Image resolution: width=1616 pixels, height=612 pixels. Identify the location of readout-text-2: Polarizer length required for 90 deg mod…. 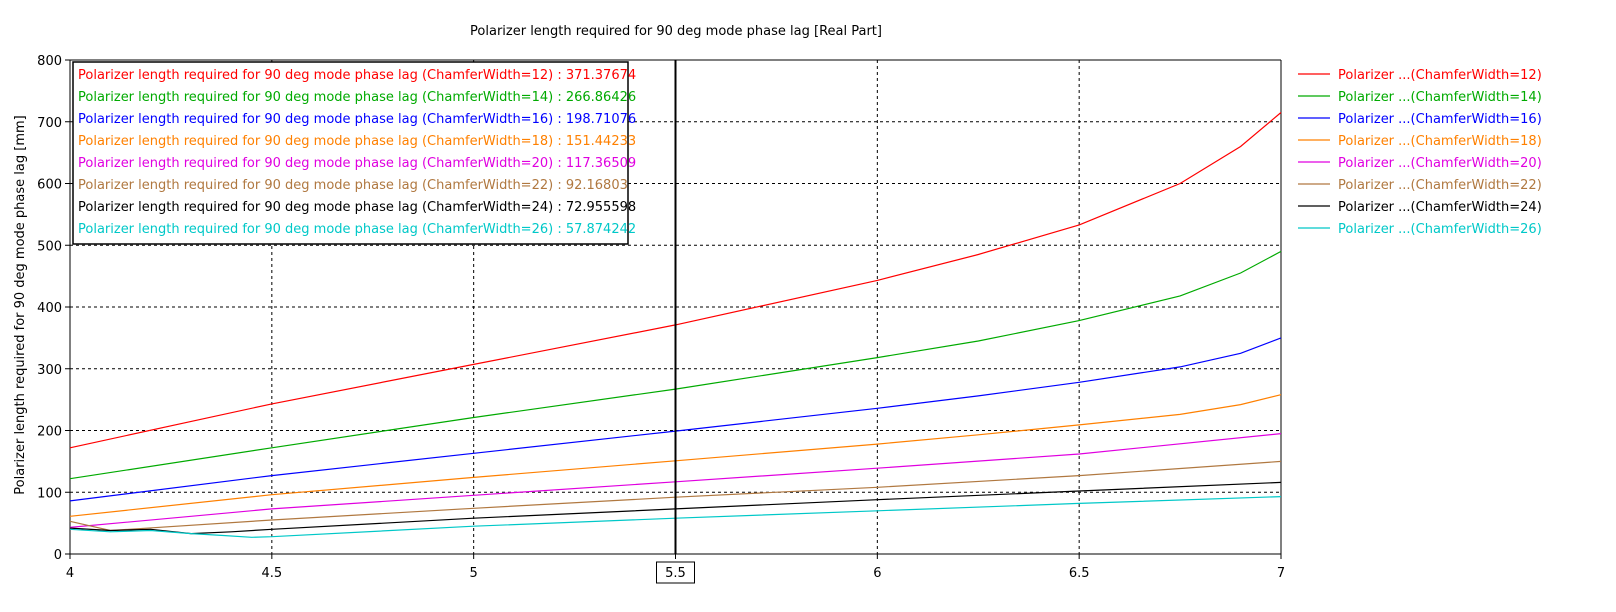
(357, 119).